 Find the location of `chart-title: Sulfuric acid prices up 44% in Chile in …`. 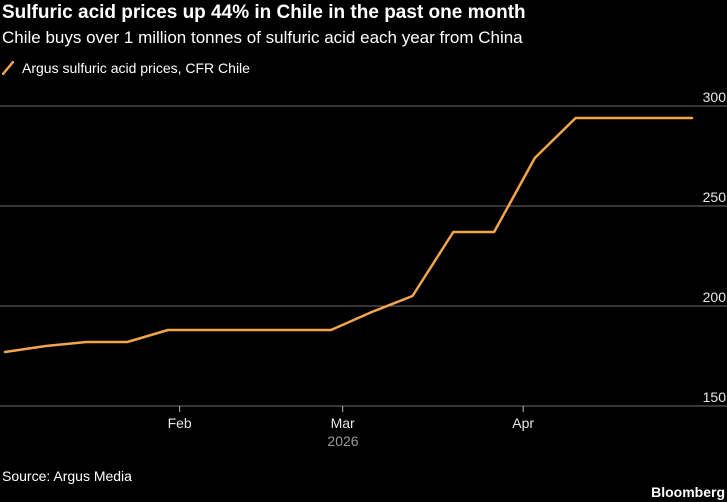

chart-title: Sulfuric acid prices up 44% in Chile in … is located at coordinates (264, 12).